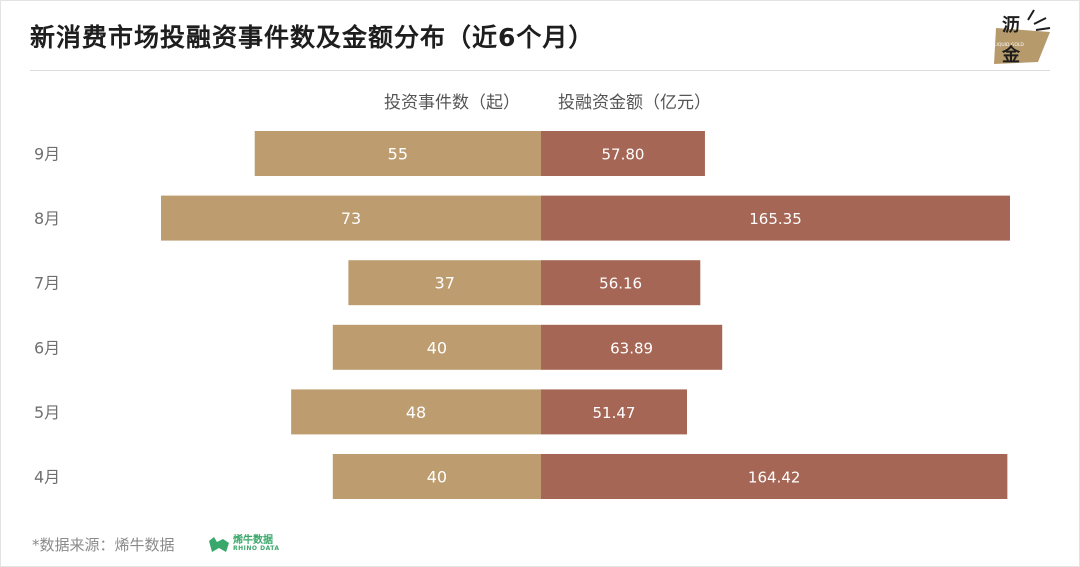 The height and width of the screenshot is (567, 1080). Describe the element at coordinates (47, 412) in the screenshot. I see `month-label: 5月` at that location.